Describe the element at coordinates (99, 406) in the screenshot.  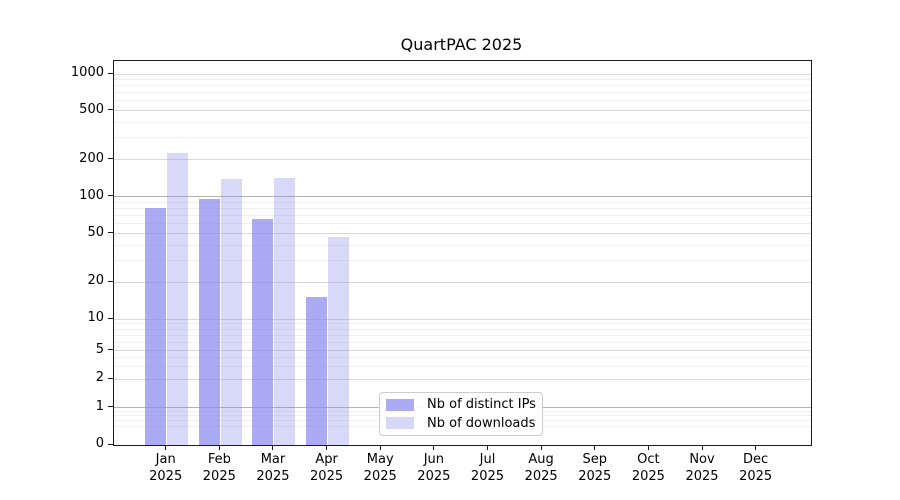
I see `y-tick-label: 1` at that location.